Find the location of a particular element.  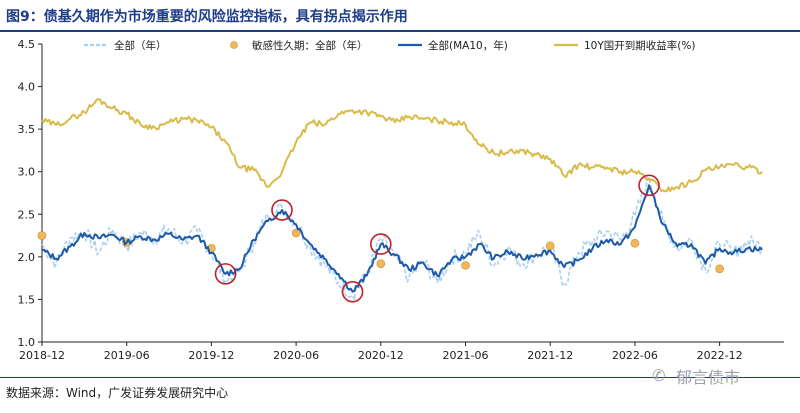

chart-title: 图9：债基久期作为市场重要的风险监控指标，具有拐点揭示作用 is located at coordinates (207, 17).